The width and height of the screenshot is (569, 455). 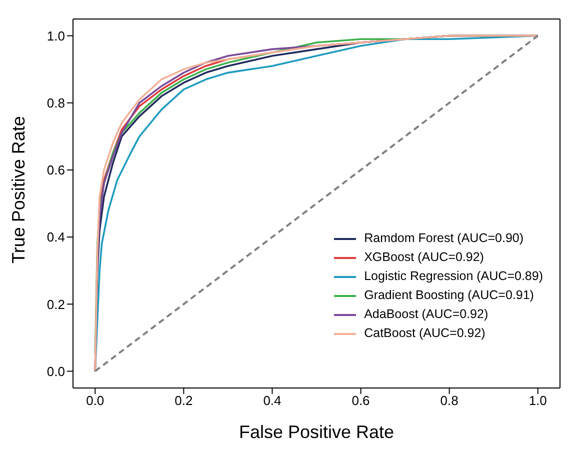 What do you see at coordinates (449, 295) in the screenshot?
I see `legend-label: Gradient Boosting (AUC=0.91)` at bounding box center [449, 295].